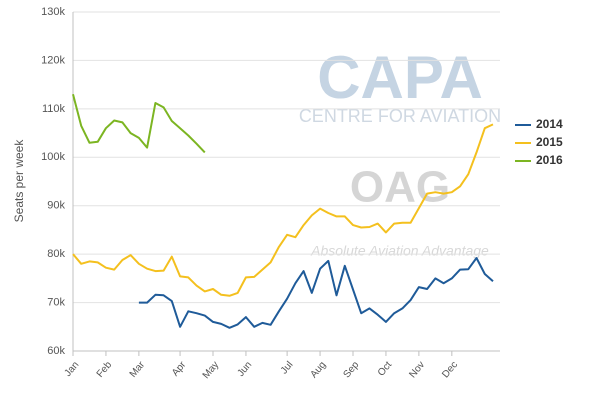 The width and height of the screenshot is (600, 400). I want to click on y-axis-label: Seats per week, so click(19, 181).